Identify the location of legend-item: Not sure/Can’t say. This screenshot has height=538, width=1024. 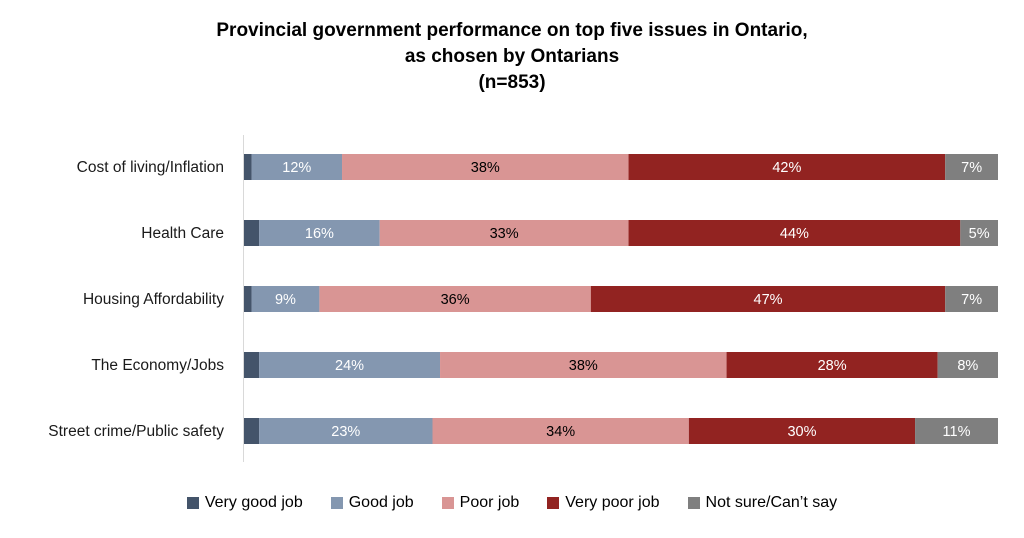
(762, 503).